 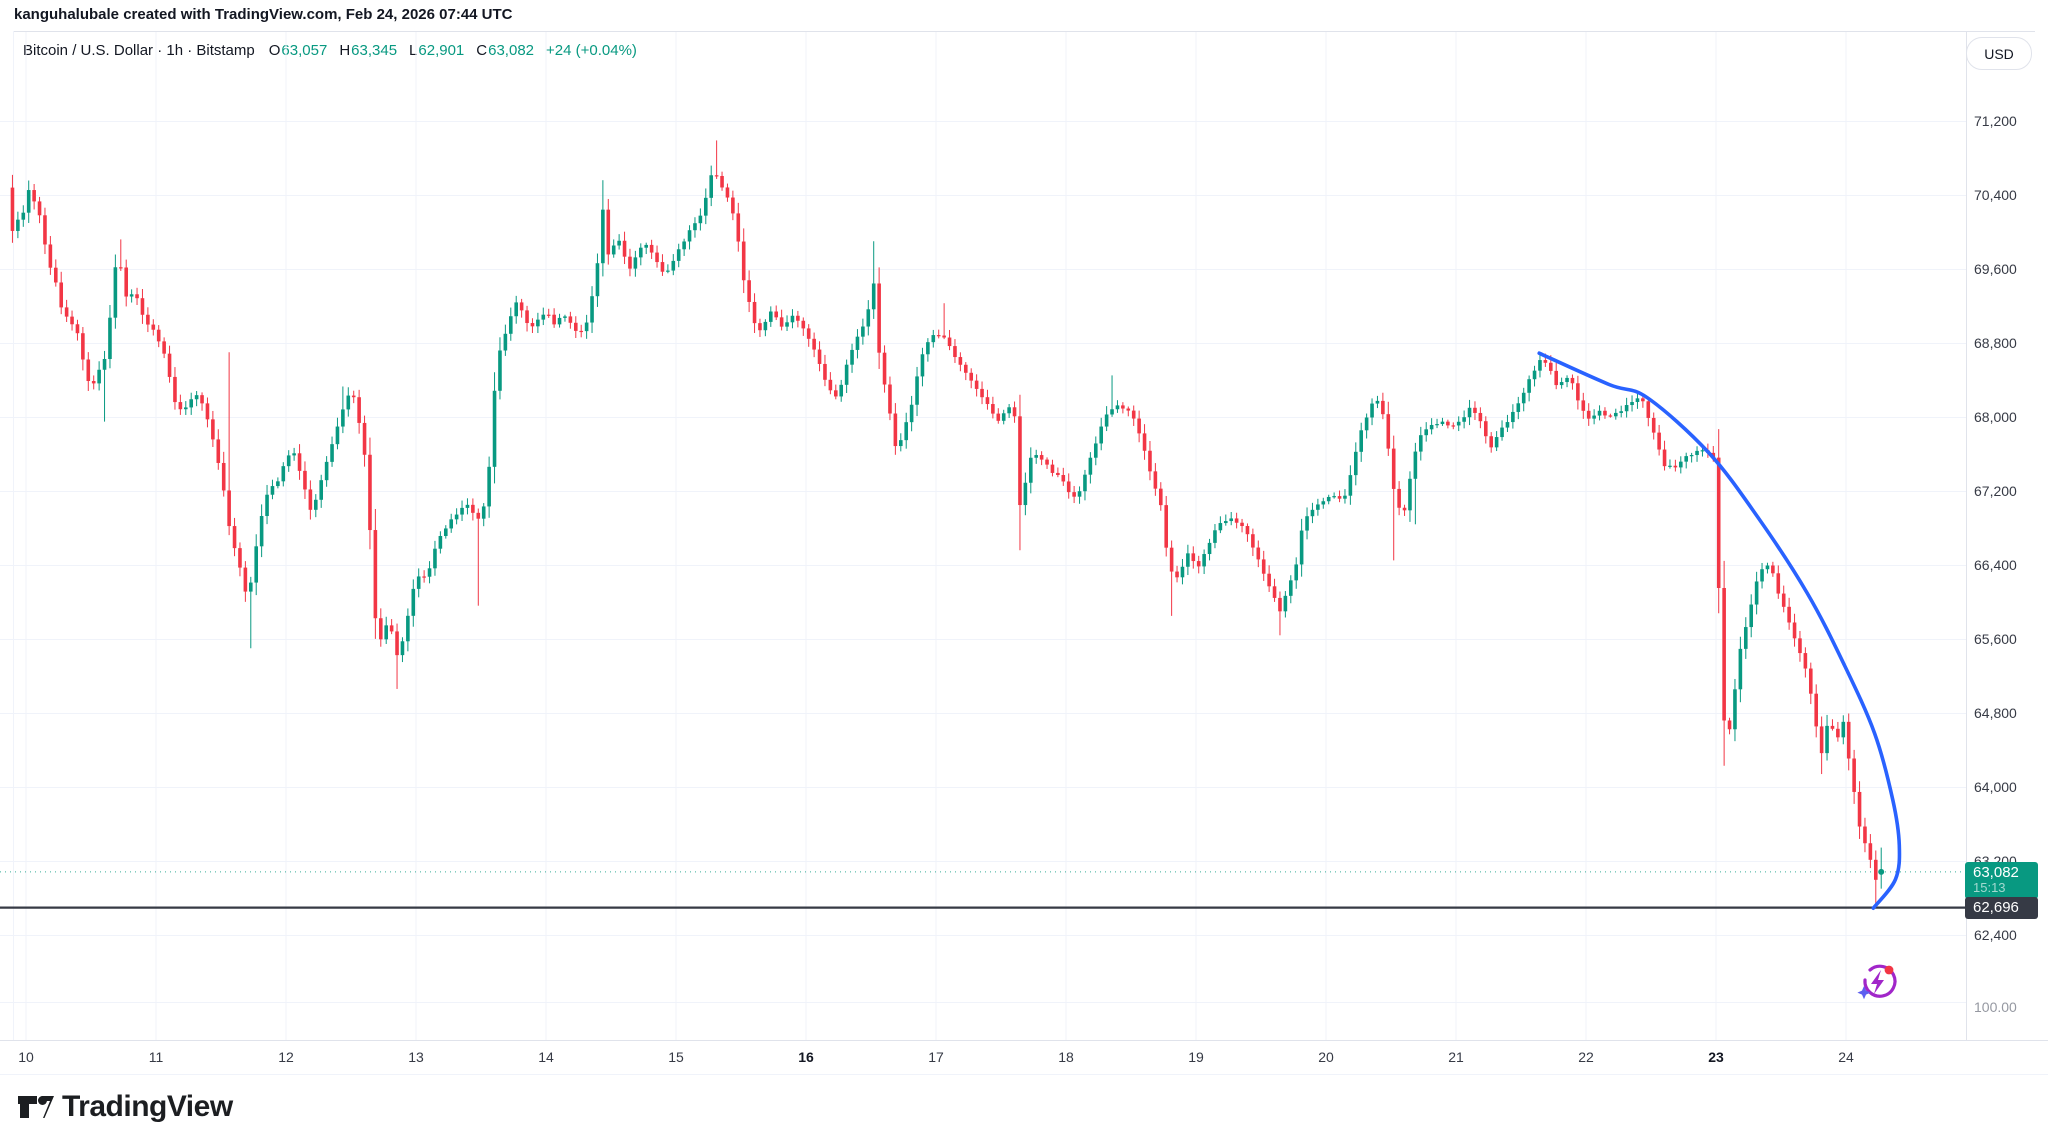 What do you see at coordinates (1719, 630) in the screenshot?
I see `curve-annotation` at bounding box center [1719, 630].